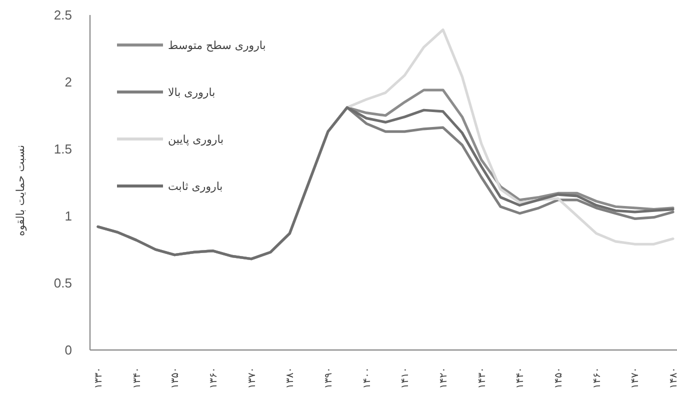 The height and width of the screenshot is (406, 677). What do you see at coordinates (559, 378) in the screenshot?
I see `x-tick-label: ۱۴۵۰` at bounding box center [559, 378].